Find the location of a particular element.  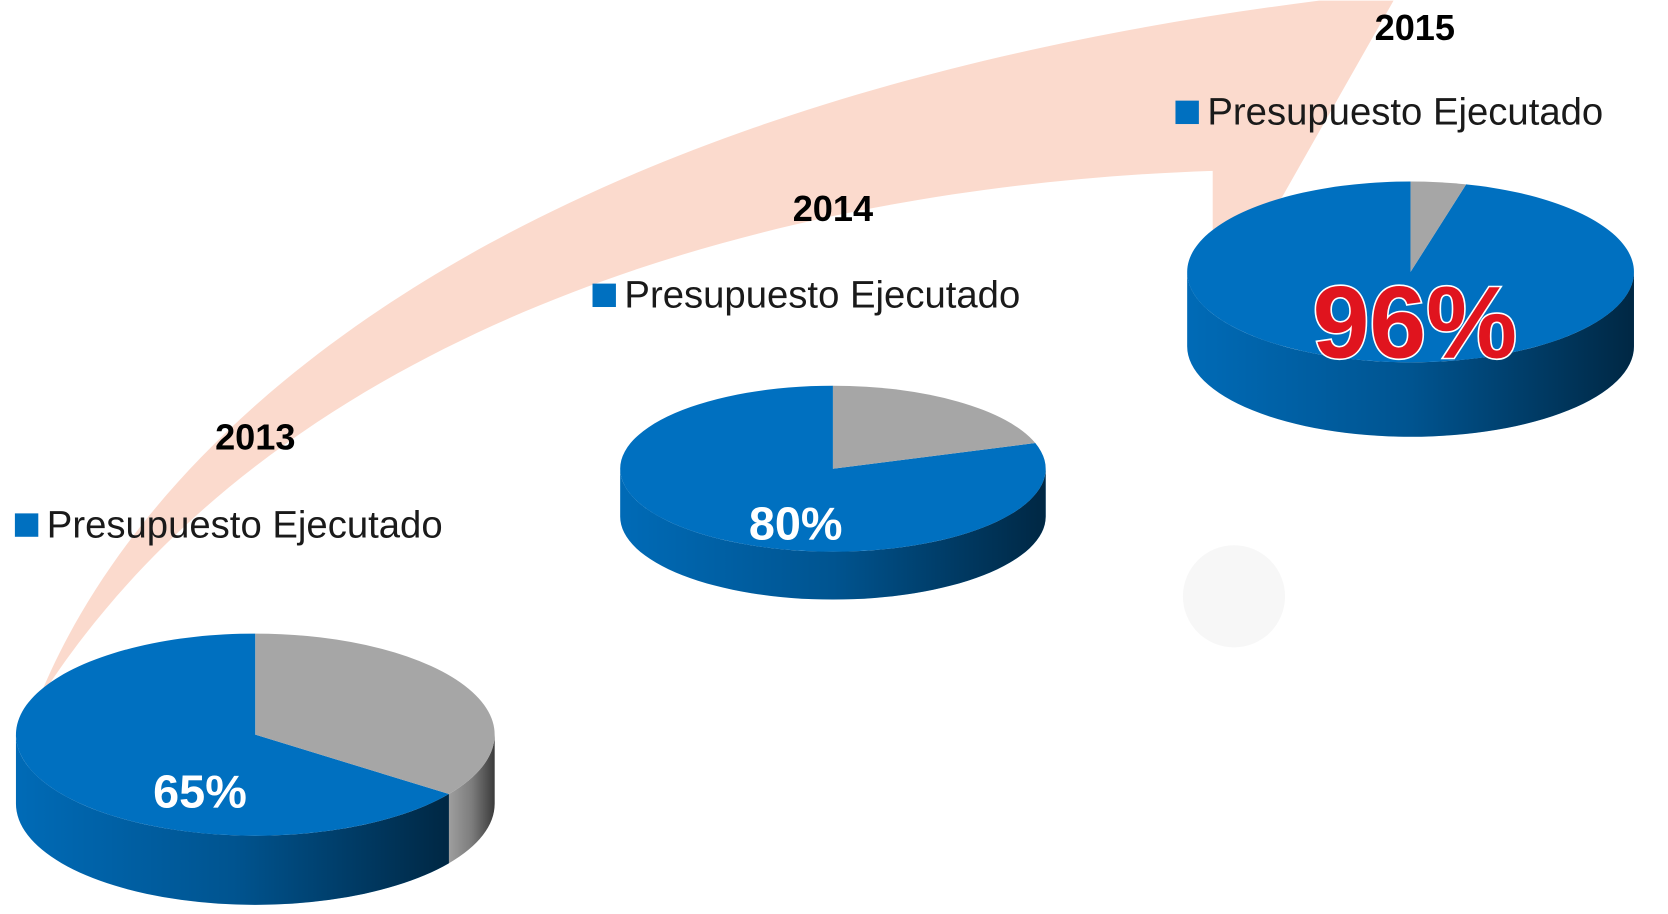

chart-title: 2015 is located at coordinates (1415, 27).